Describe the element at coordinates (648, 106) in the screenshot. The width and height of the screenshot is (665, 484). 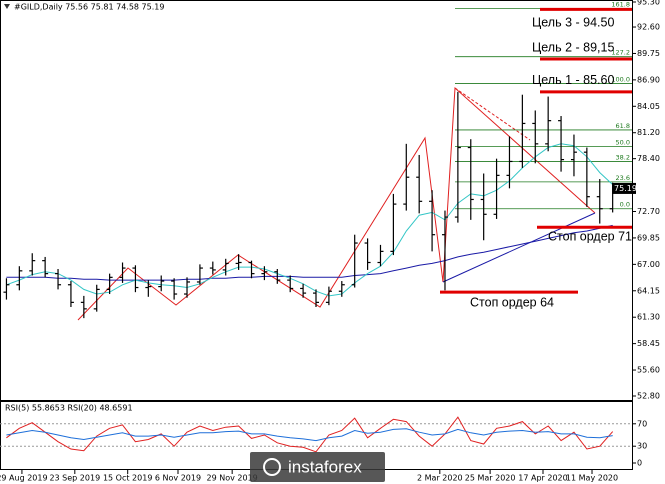
I see `y-tick-label: 84.05` at that location.